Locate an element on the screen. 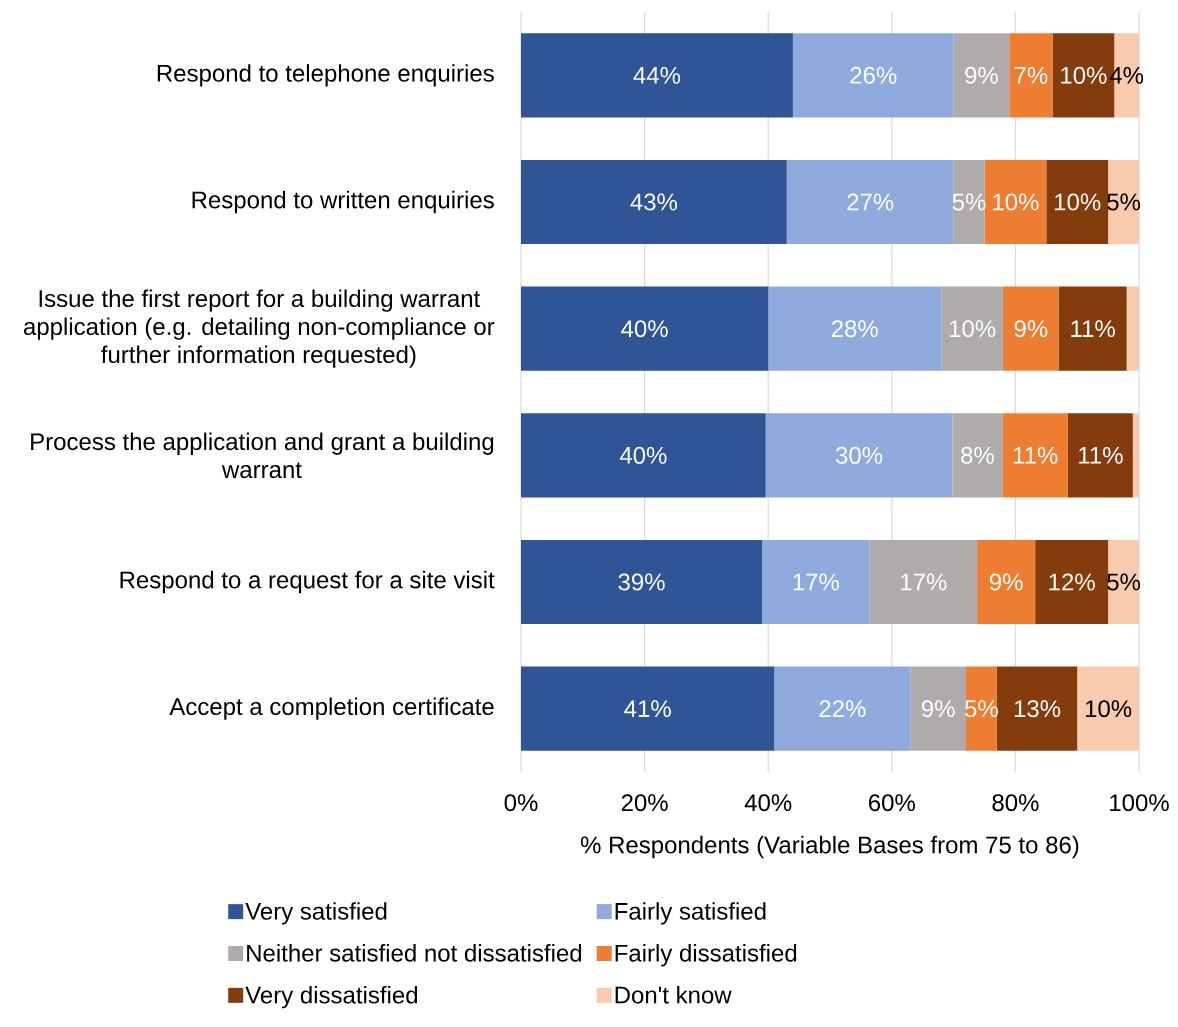  legend-label: Neither satisfied not dissatisfied is located at coordinates (414, 953).